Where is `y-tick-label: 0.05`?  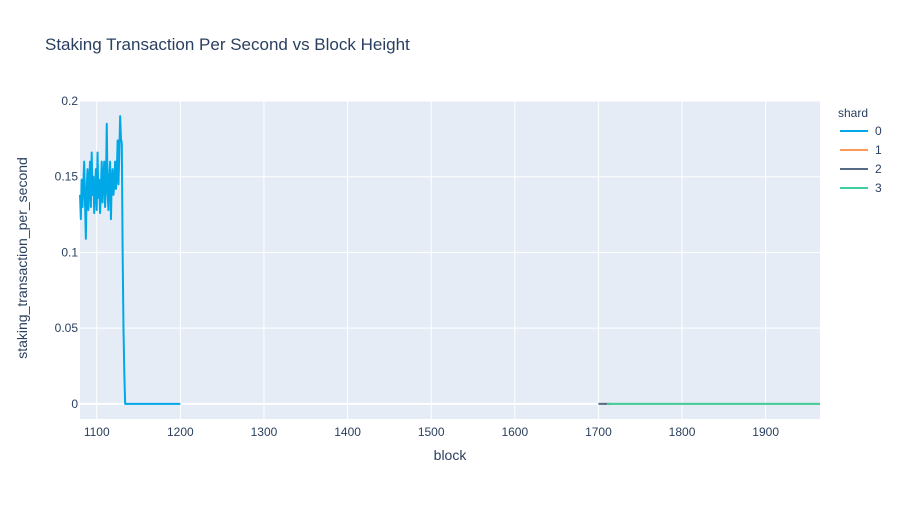 y-tick-label: 0.05 is located at coordinates (67, 328).